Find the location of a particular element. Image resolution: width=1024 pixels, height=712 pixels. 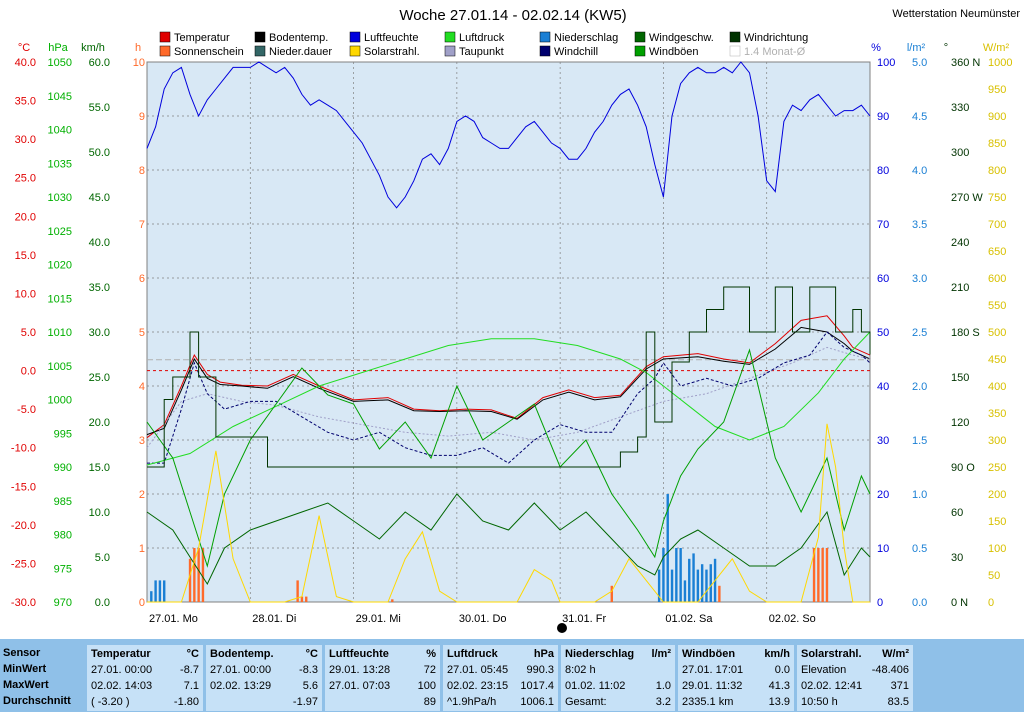

day-label: 30.01. Do is located at coordinates (483, 619).